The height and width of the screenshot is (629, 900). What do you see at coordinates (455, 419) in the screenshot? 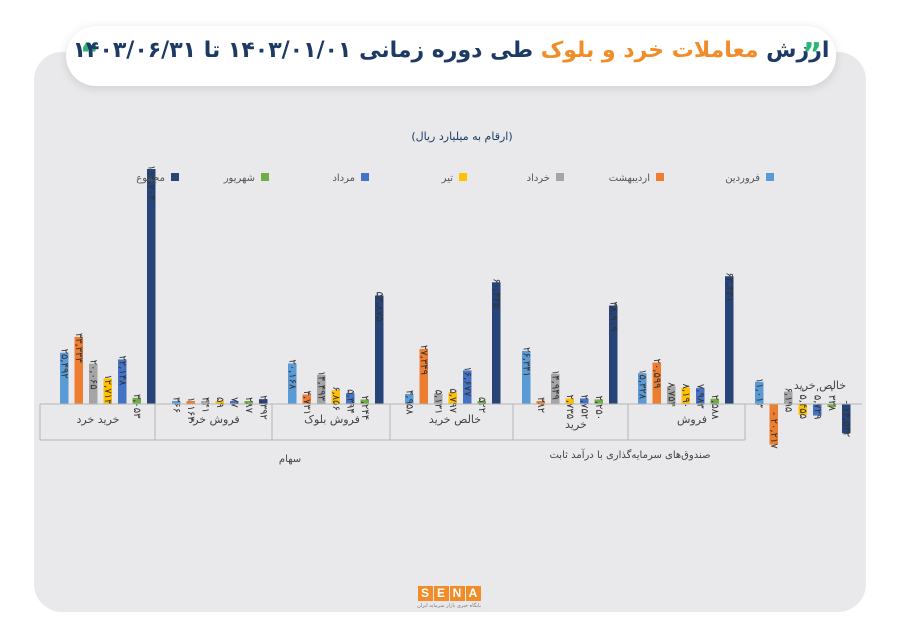
I see `category-label: خالص خرید` at bounding box center [455, 419].